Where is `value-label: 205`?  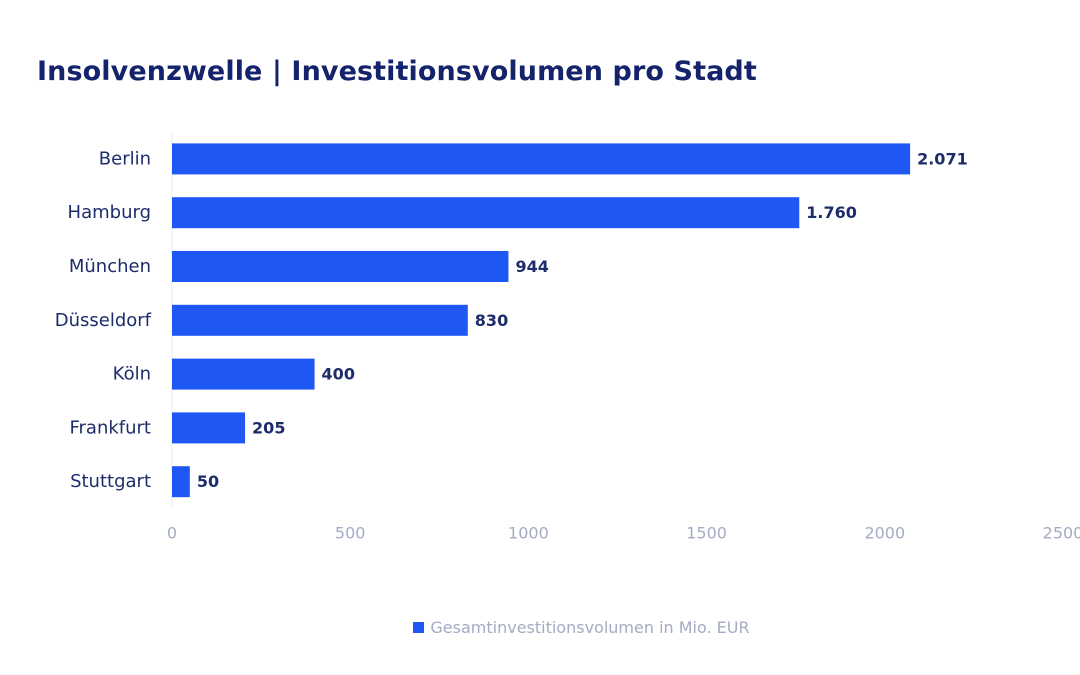
value-label: 205 is located at coordinates (268, 427).